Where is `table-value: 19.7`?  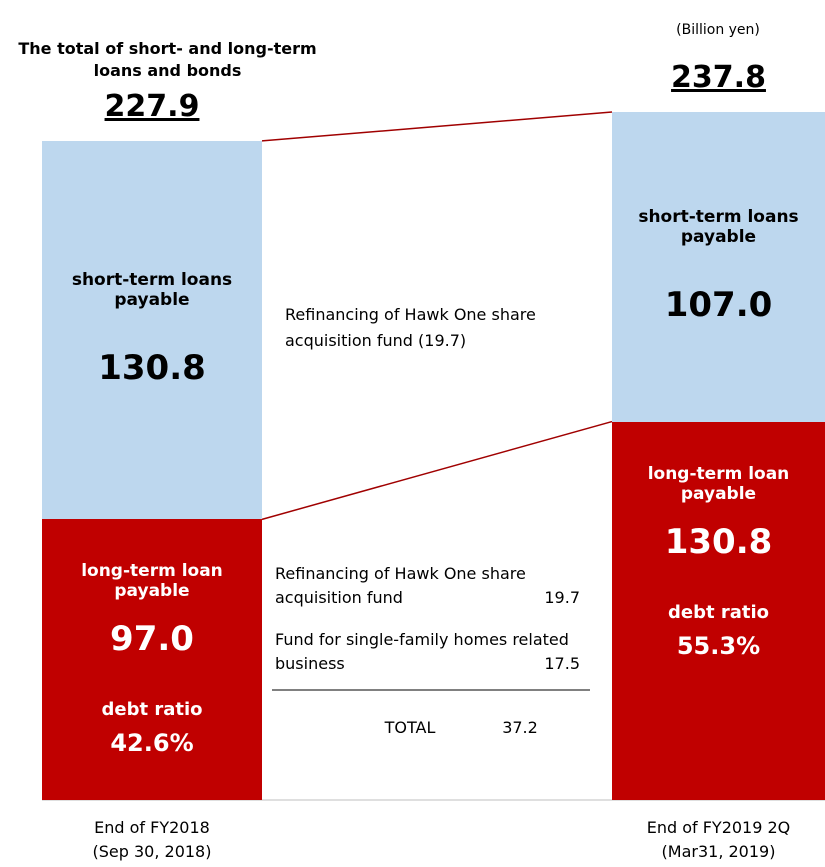
table-value: 19.7 is located at coordinates (550, 598).